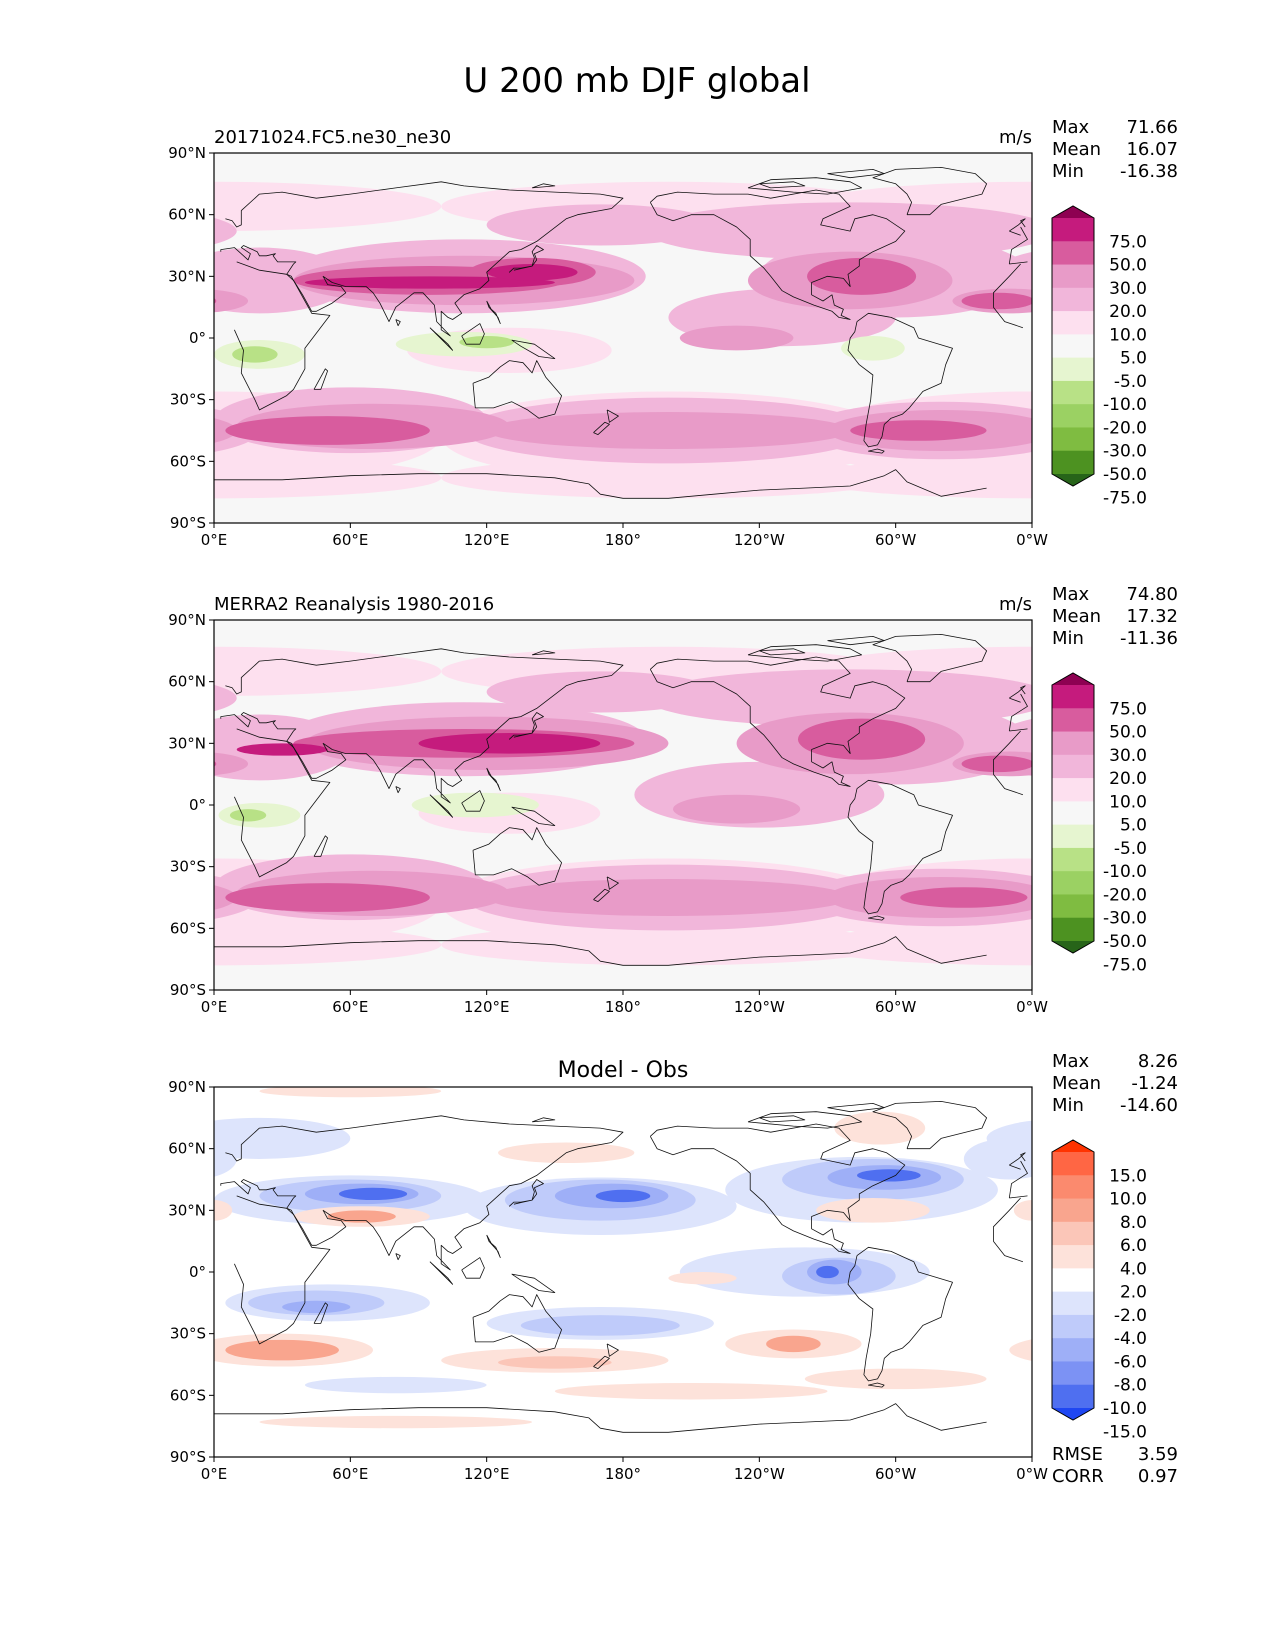 The image size is (1275, 1650). Describe the element at coordinates (187, 1210) in the screenshot. I see `y-tick-label: 30°N` at that location.